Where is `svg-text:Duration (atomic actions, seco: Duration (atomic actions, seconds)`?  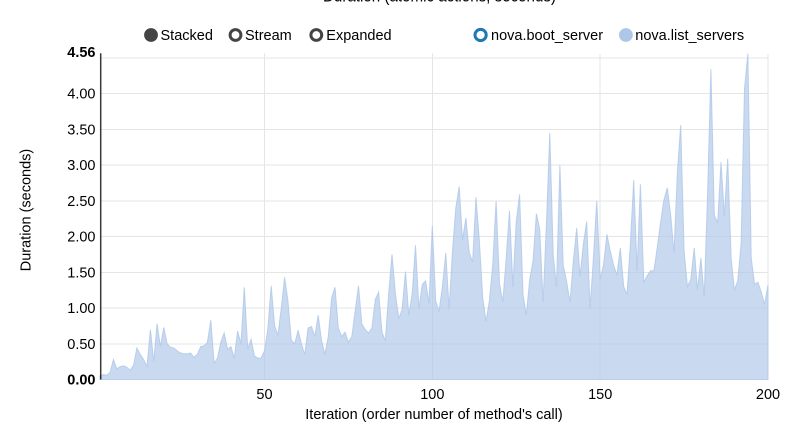 svg-text:Duration (atomic actions, seco: Duration (atomic actions, seconds) is located at coordinates (439, 3).